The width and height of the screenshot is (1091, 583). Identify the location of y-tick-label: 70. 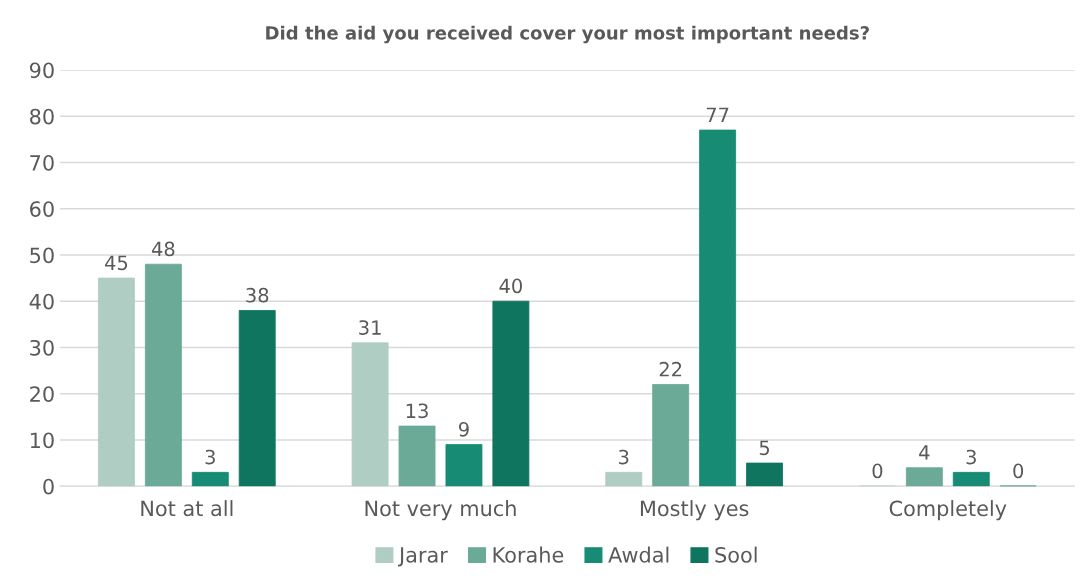
(42, 162).